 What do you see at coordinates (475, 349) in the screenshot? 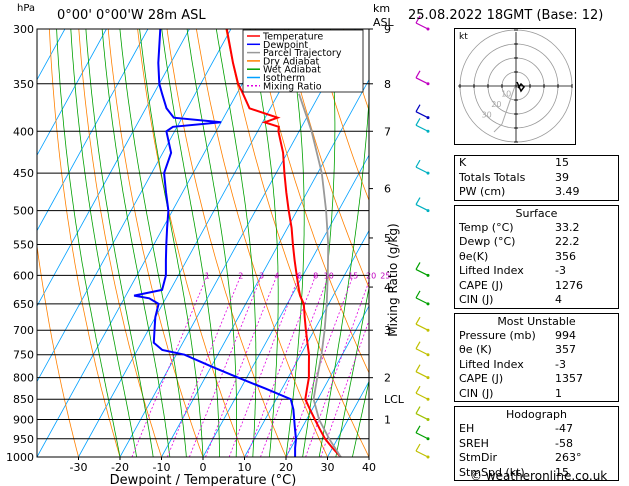
I see `index-key: θe (K)` at bounding box center [475, 349].